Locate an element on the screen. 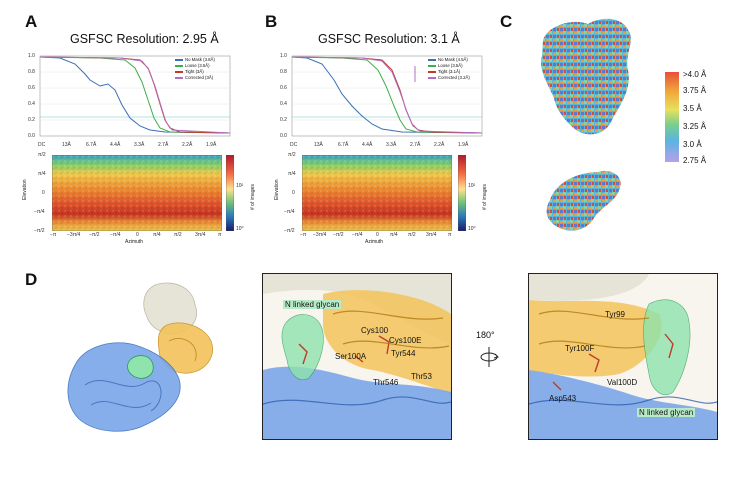 The width and height of the screenshot is (750, 478). heatmap-a-xtick: π/2 is located at coordinates (178, 235).